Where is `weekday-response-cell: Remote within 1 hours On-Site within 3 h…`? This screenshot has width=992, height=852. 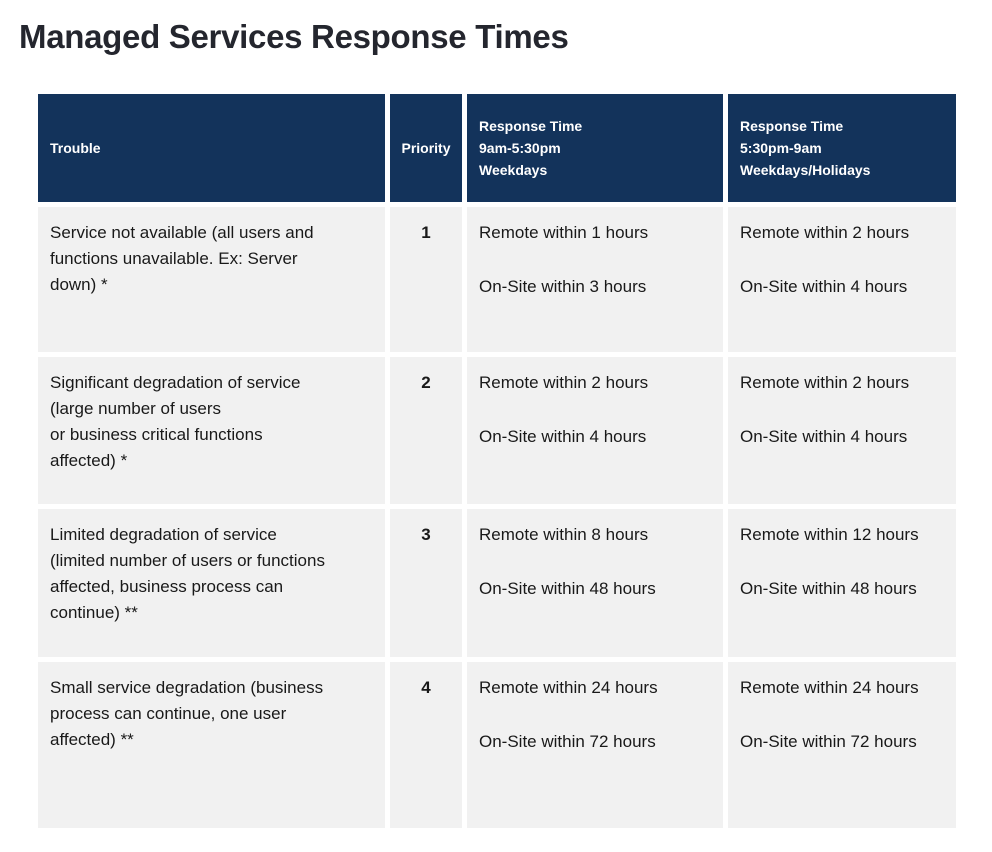
weekday-response-cell: Remote within 1 hours On-Site within 3 h… is located at coordinates (595, 279).